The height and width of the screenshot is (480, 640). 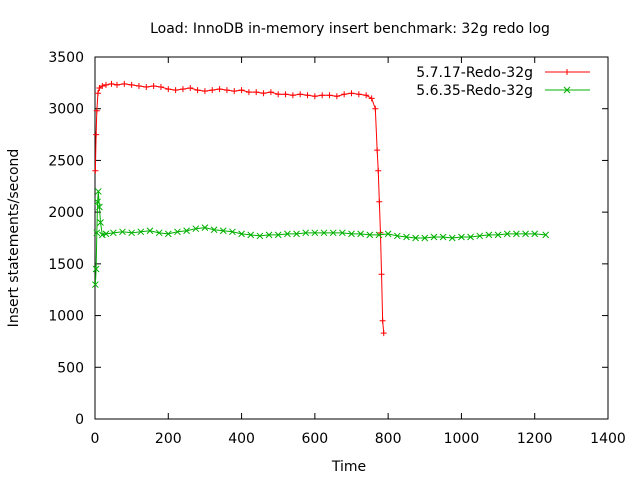 What do you see at coordinates (535, 439) in the screenshot?
I see `x-tick-label: 1200` at bounding box center [535, 439].